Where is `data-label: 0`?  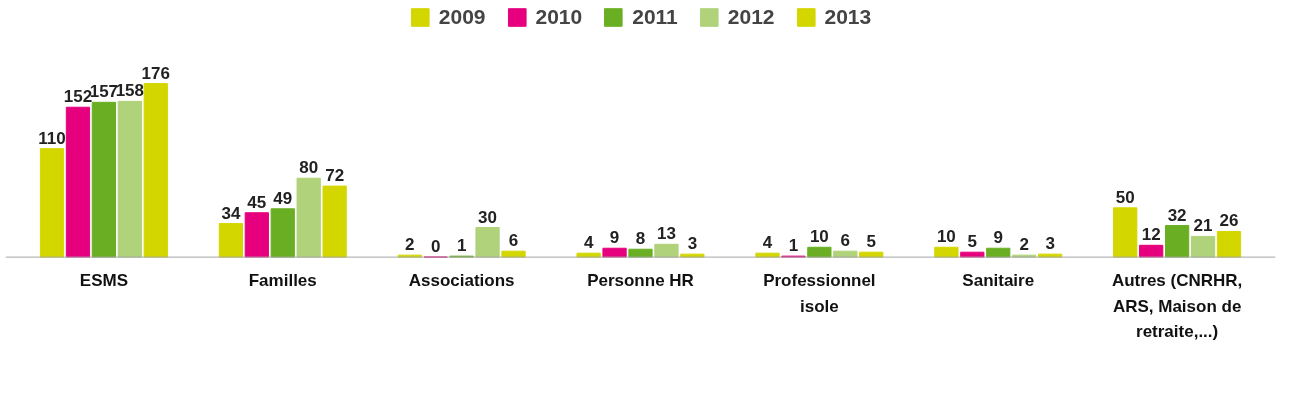 data-label: 0 is located at coordinates (435, 247).